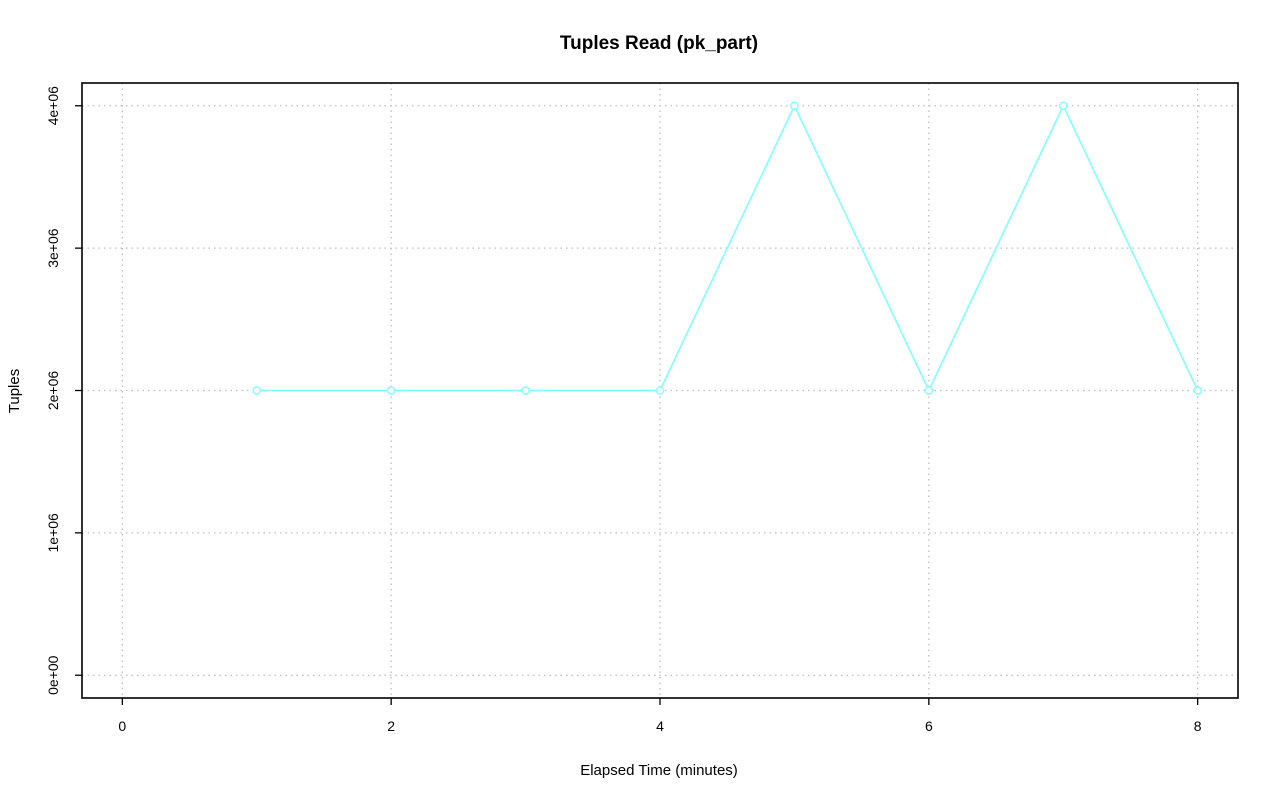 Image resolution: width=1280 pixels, height=801 pixels. Describe the element at coordinates (14, 391) in the screenshot. I see `y-axis-label: Tuples` at that location.